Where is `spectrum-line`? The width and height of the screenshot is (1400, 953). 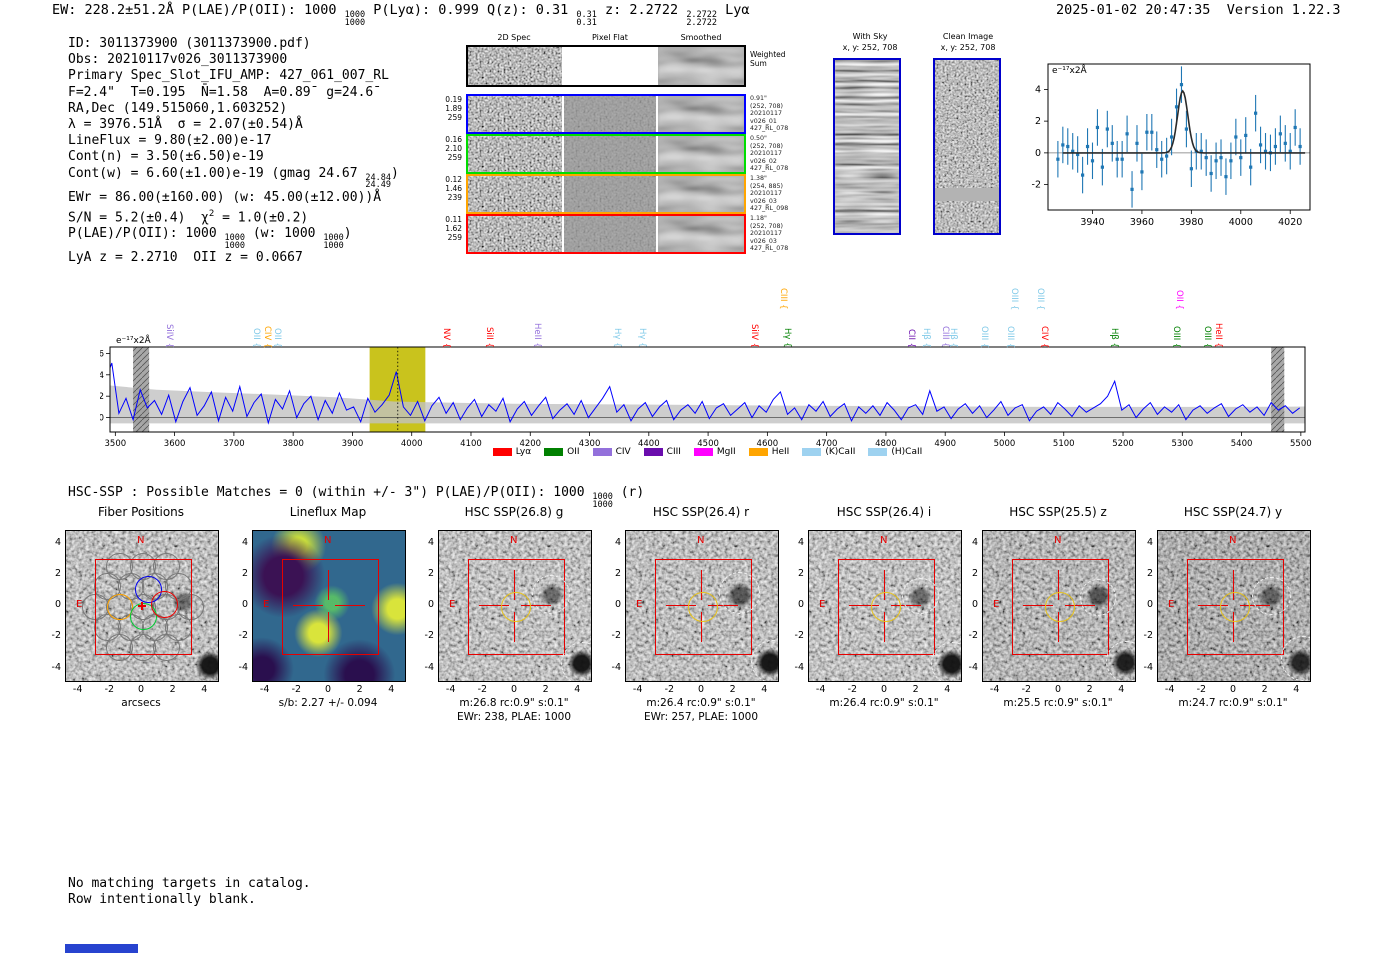 spectrum-line is located at coordinates (705, 393).